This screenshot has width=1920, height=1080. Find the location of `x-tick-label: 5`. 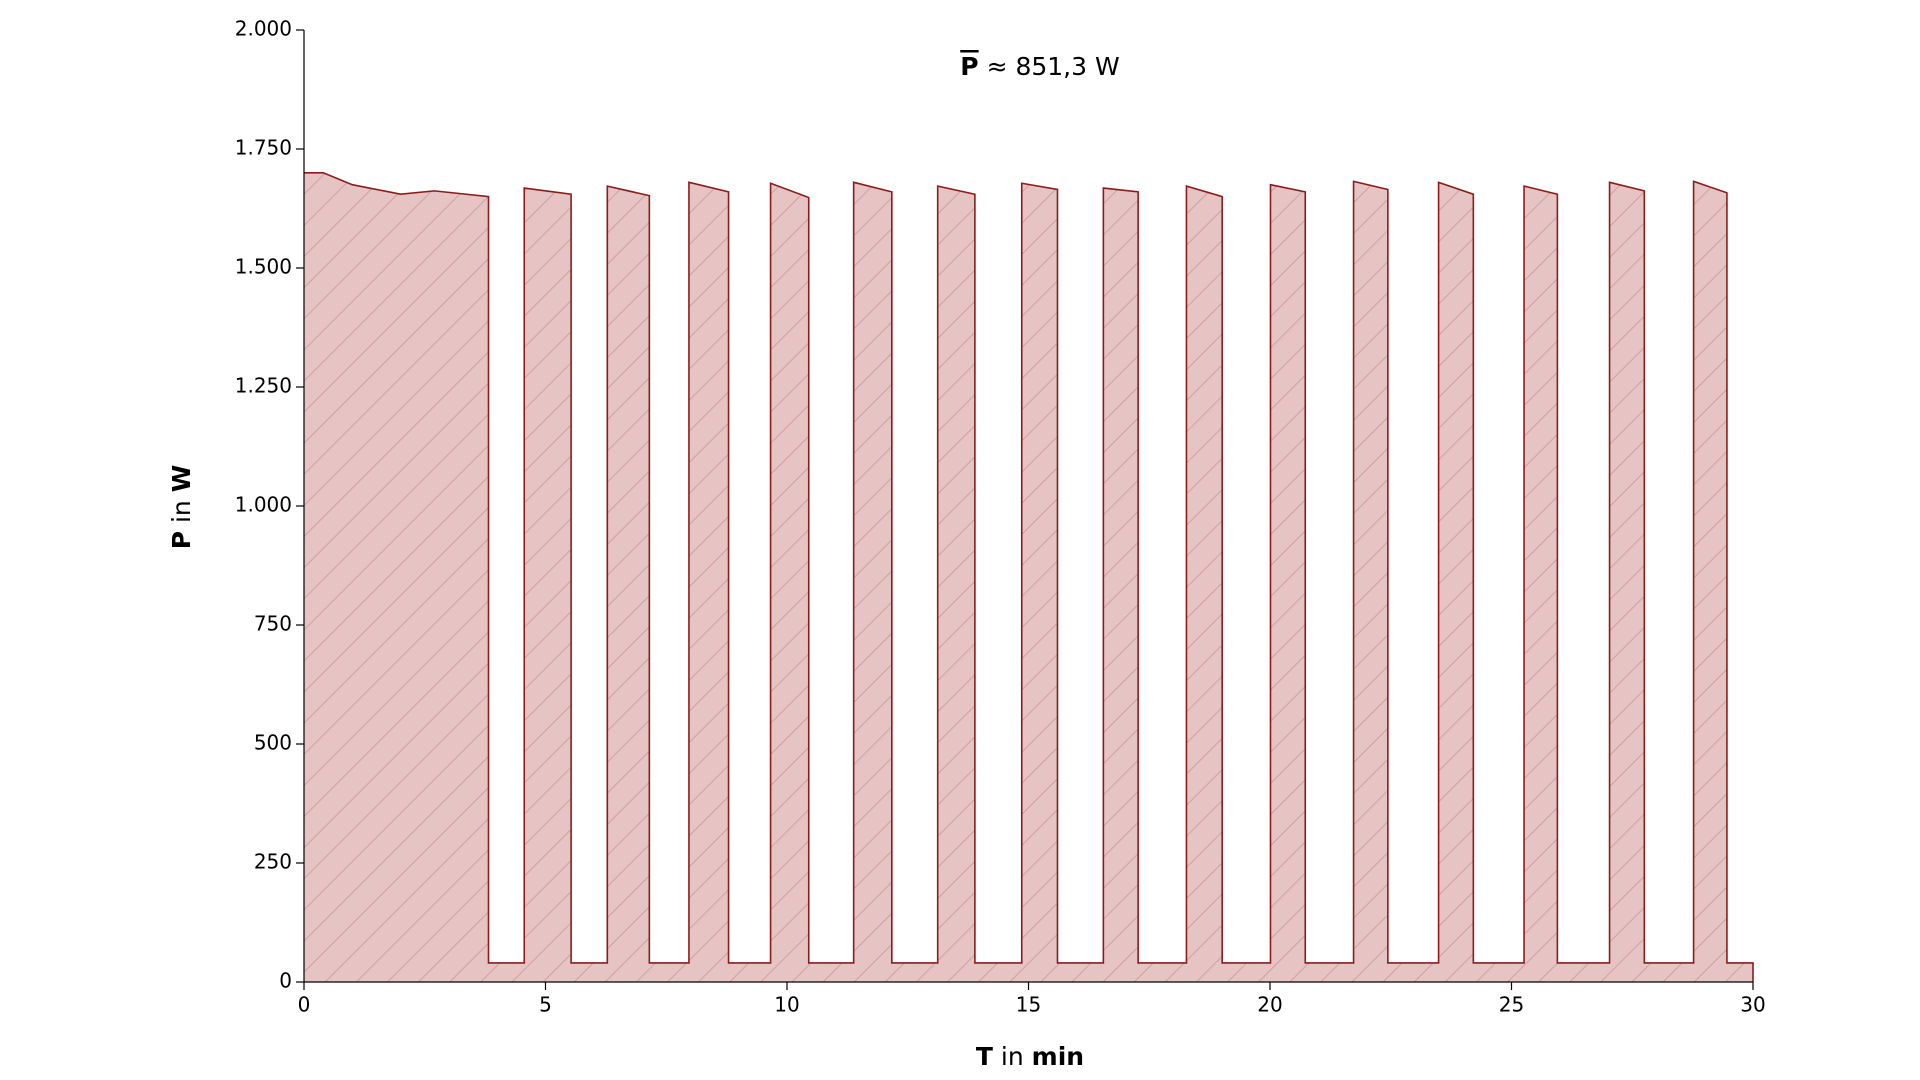

x-tick-label: 5 is located at coordinates (545, 1005).